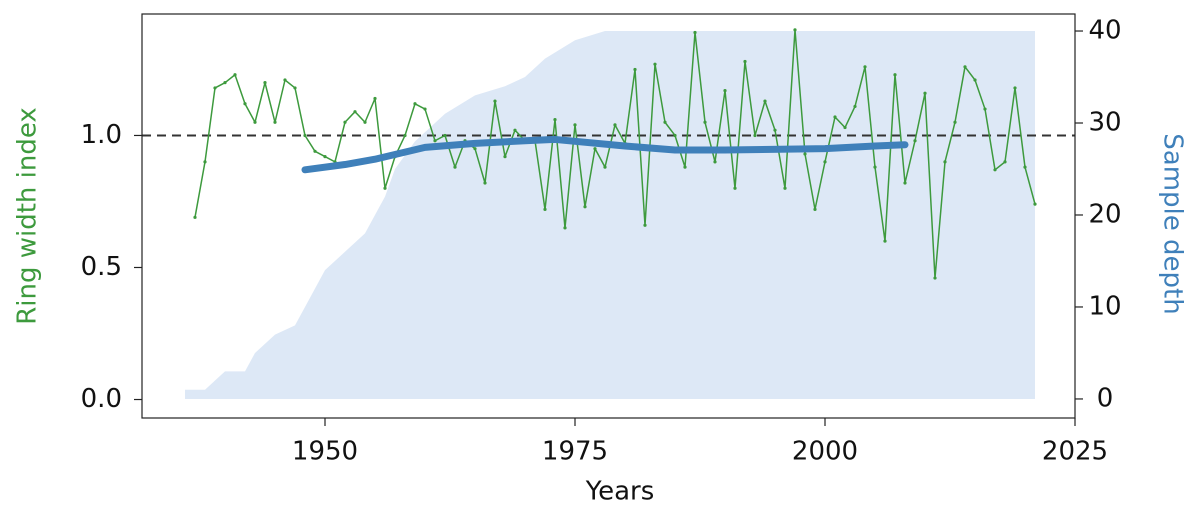 The height and width of the screenshot is (508, 1196). Describe the element at coordinates (1104, 123) in the screenshot. I see `y2-tick-label: 30` at that location.